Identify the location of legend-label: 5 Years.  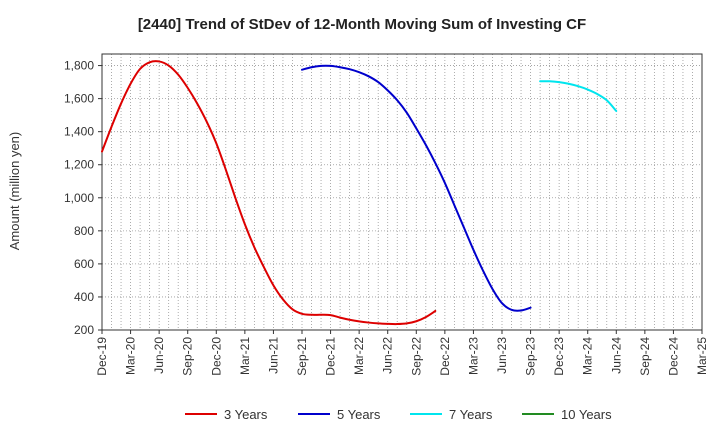
(359, 414).